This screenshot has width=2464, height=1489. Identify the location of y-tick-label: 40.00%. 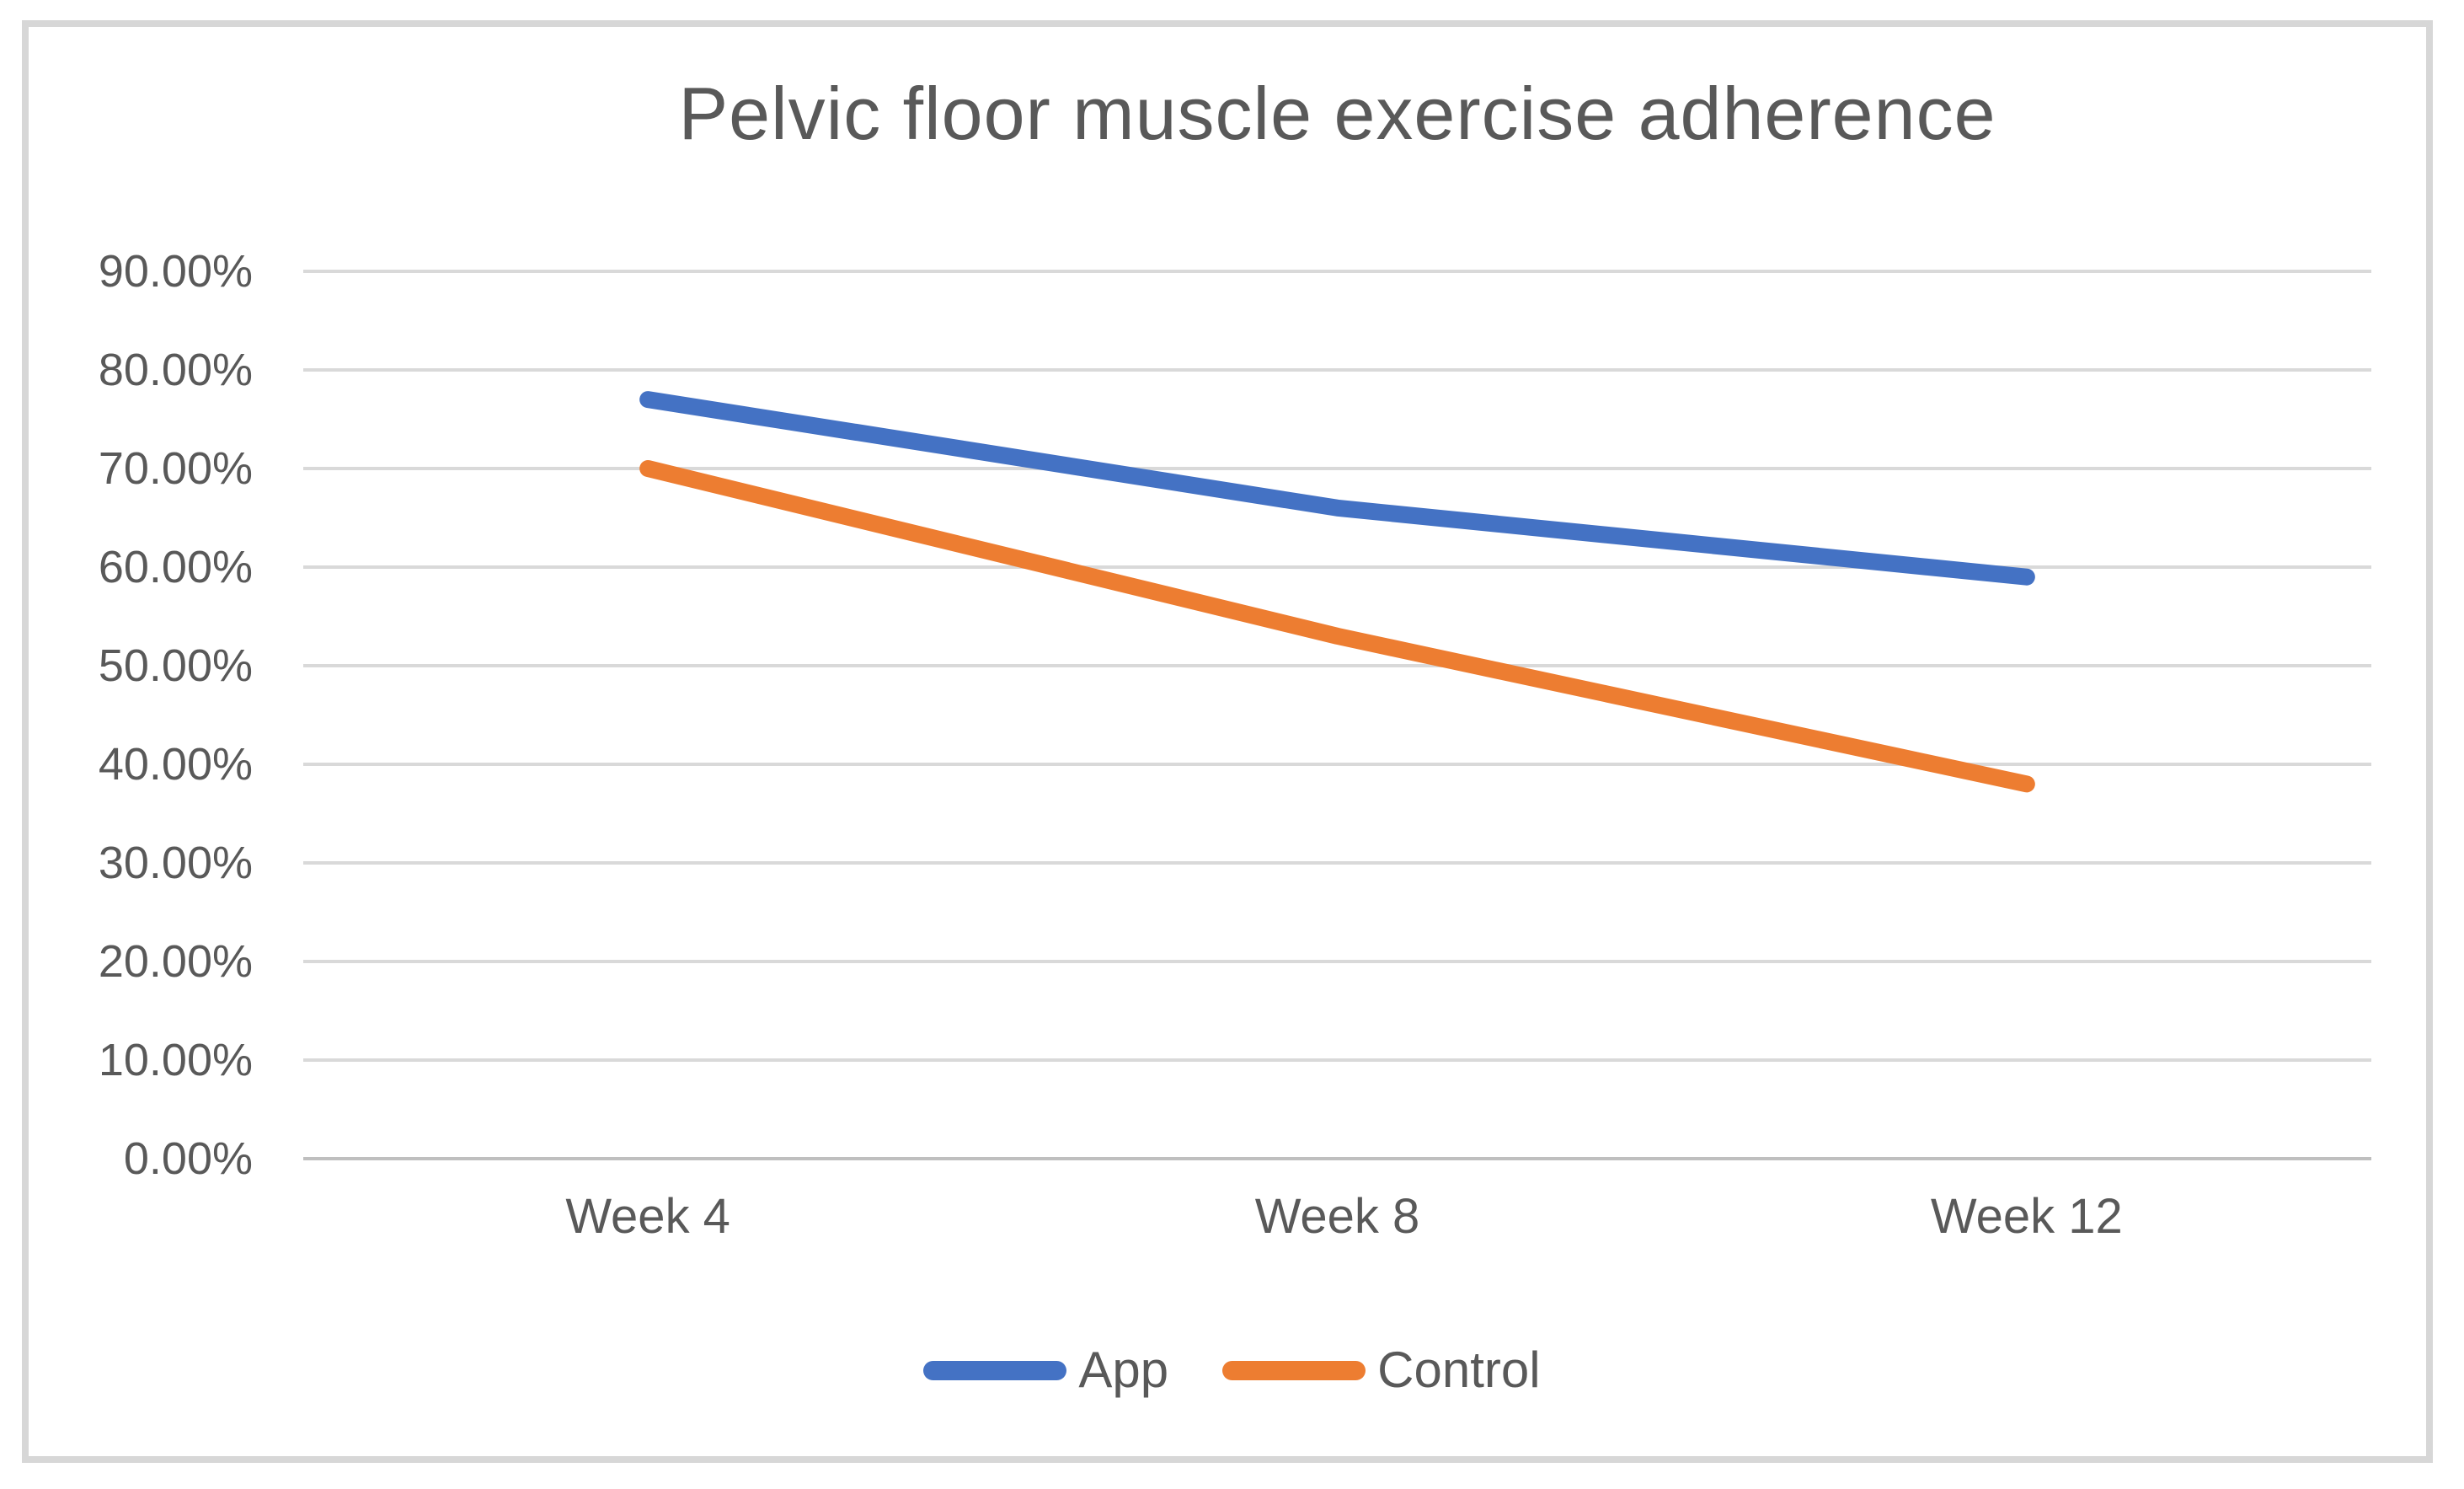
(175, 764).